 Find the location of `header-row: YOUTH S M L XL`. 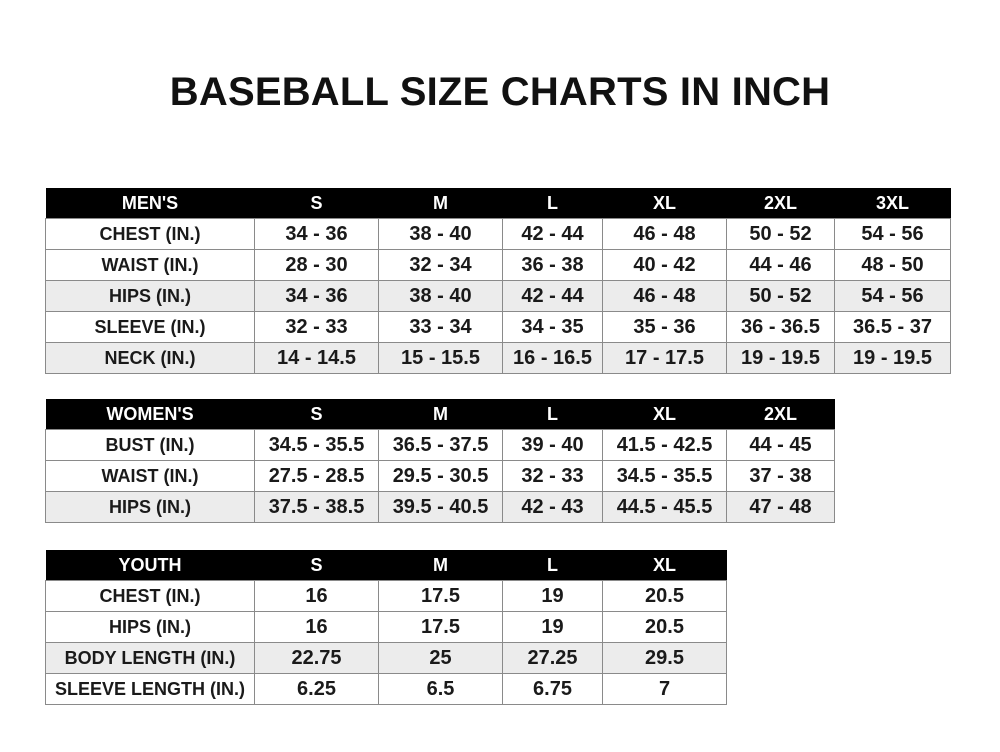

header-row: YOUTH S M L XL is located at coordinates (386, 565).